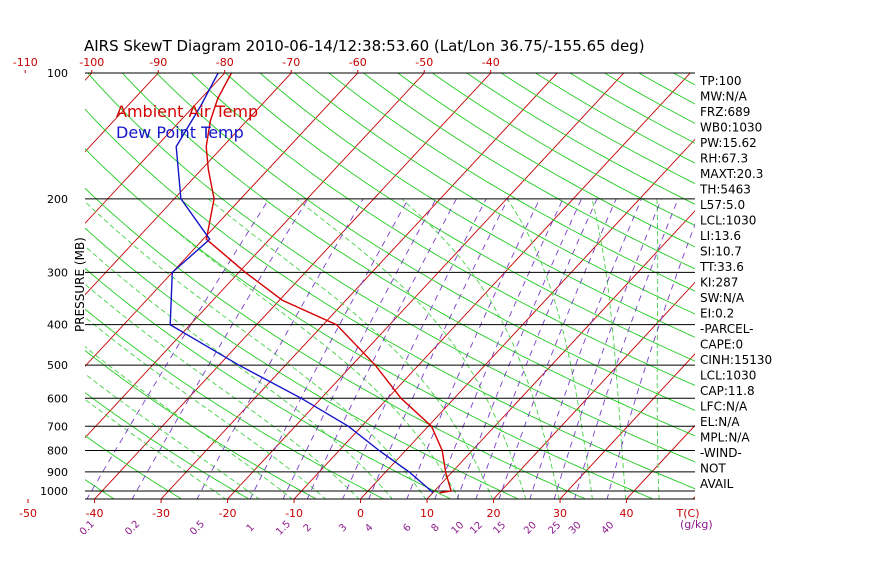 This screenshot has height=564, width=870. I want to click on index-label: SW:N/A, so click(722, 298).